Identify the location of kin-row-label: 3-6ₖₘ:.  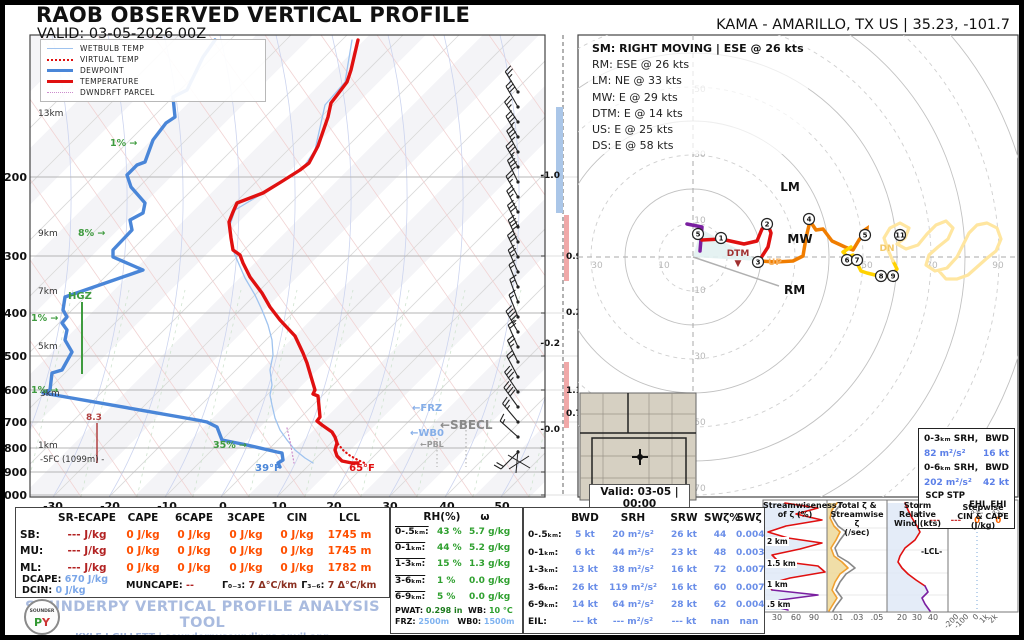
(543, 587).